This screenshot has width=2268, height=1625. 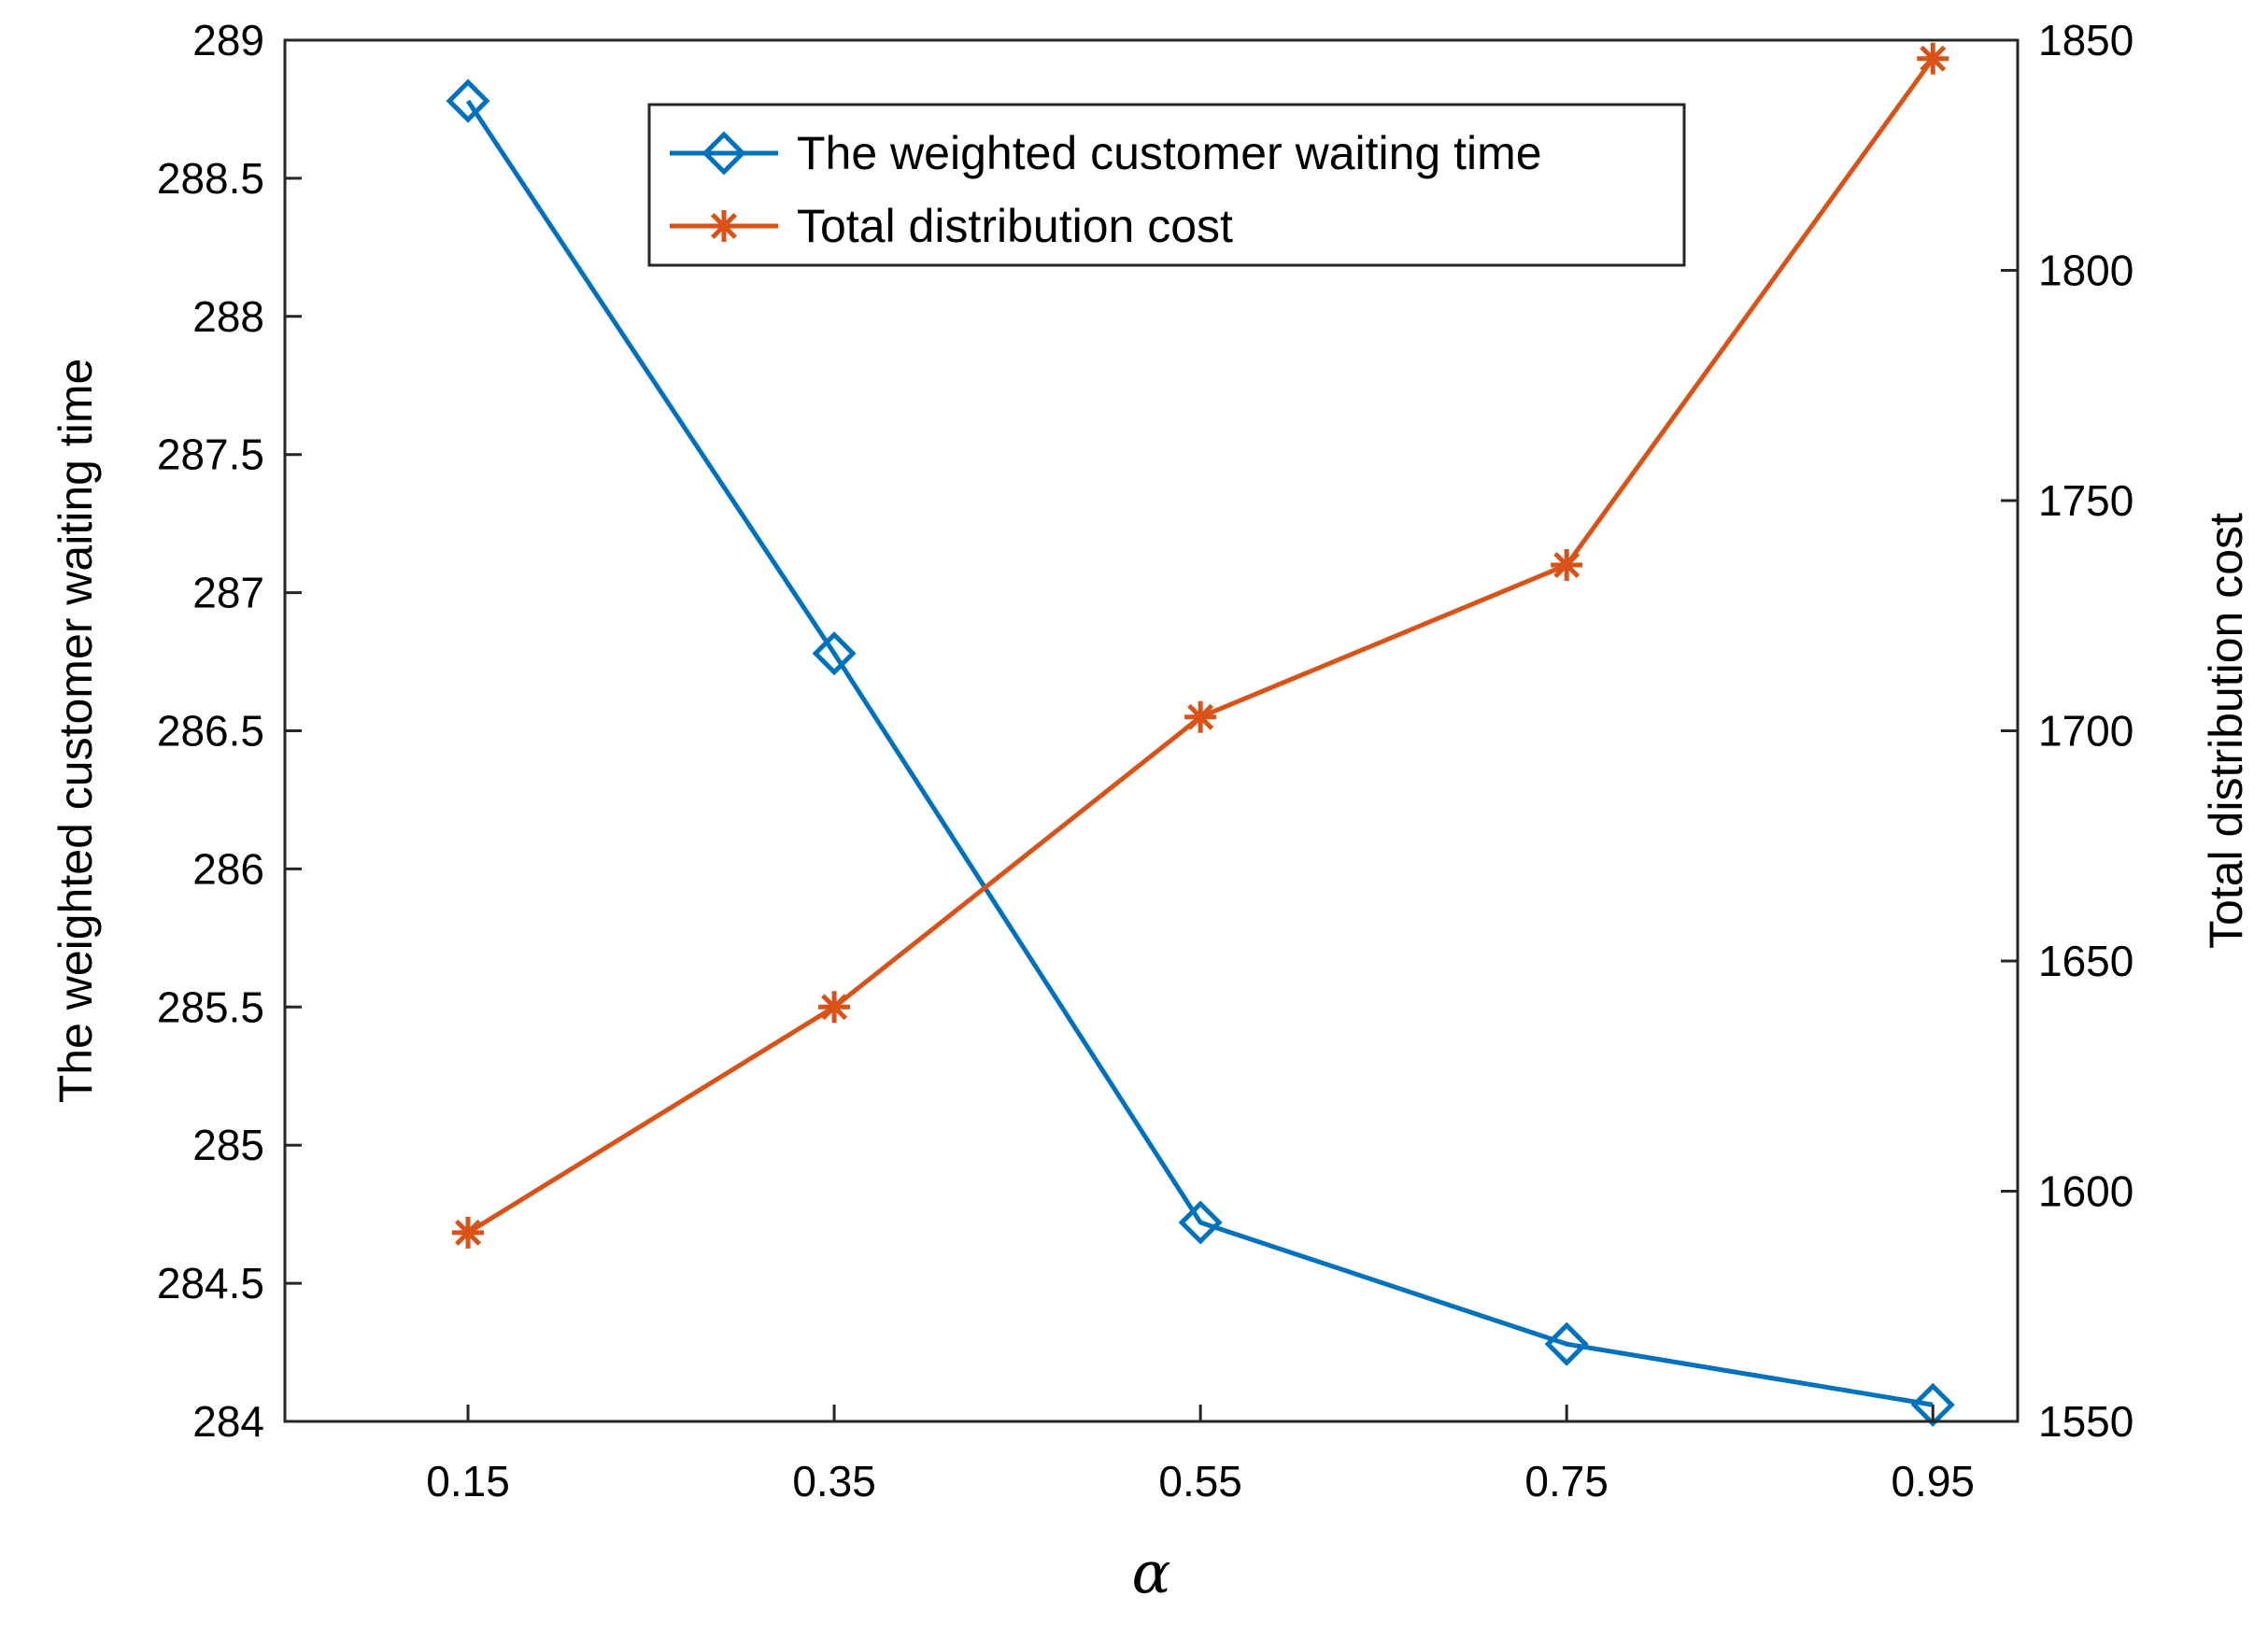 I want to click on right-y-tick-label: 1600, so click(x=2085, y=1191).